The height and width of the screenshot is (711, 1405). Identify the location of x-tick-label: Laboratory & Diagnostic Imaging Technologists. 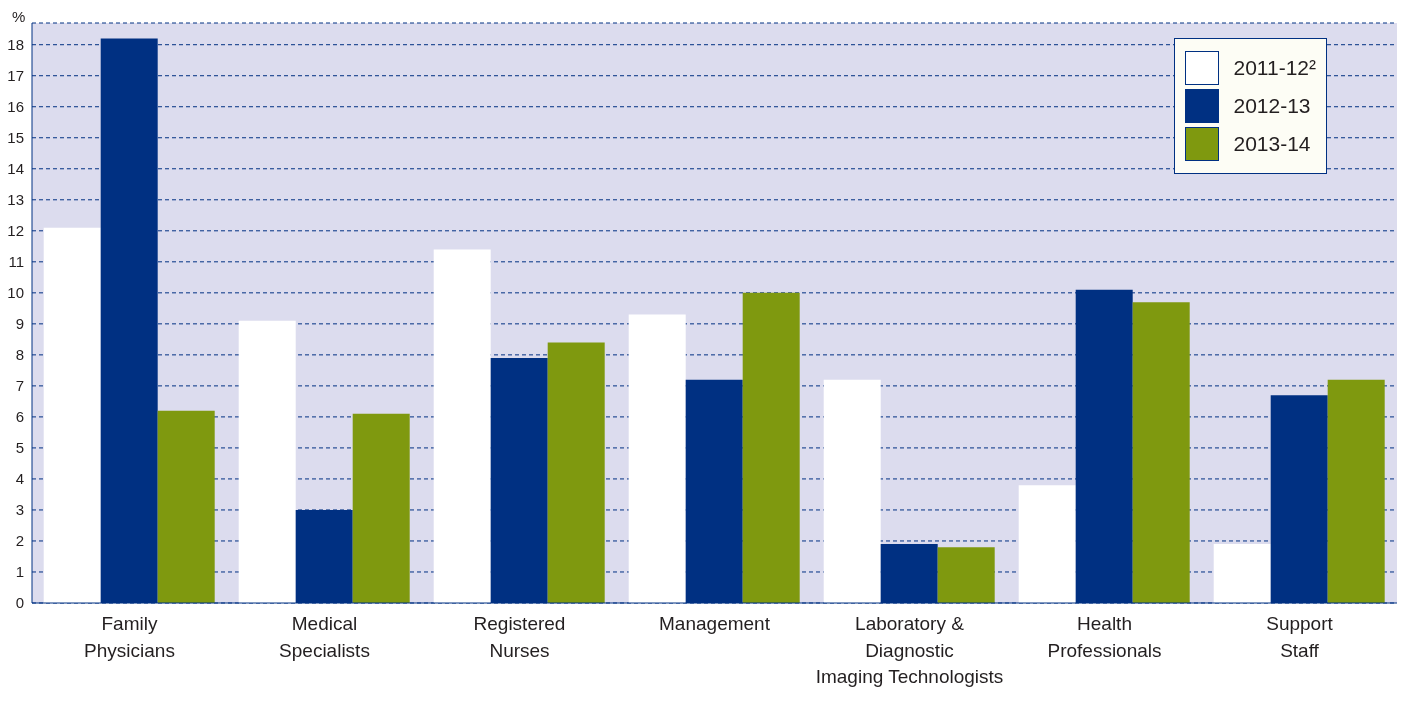
(909, 650).